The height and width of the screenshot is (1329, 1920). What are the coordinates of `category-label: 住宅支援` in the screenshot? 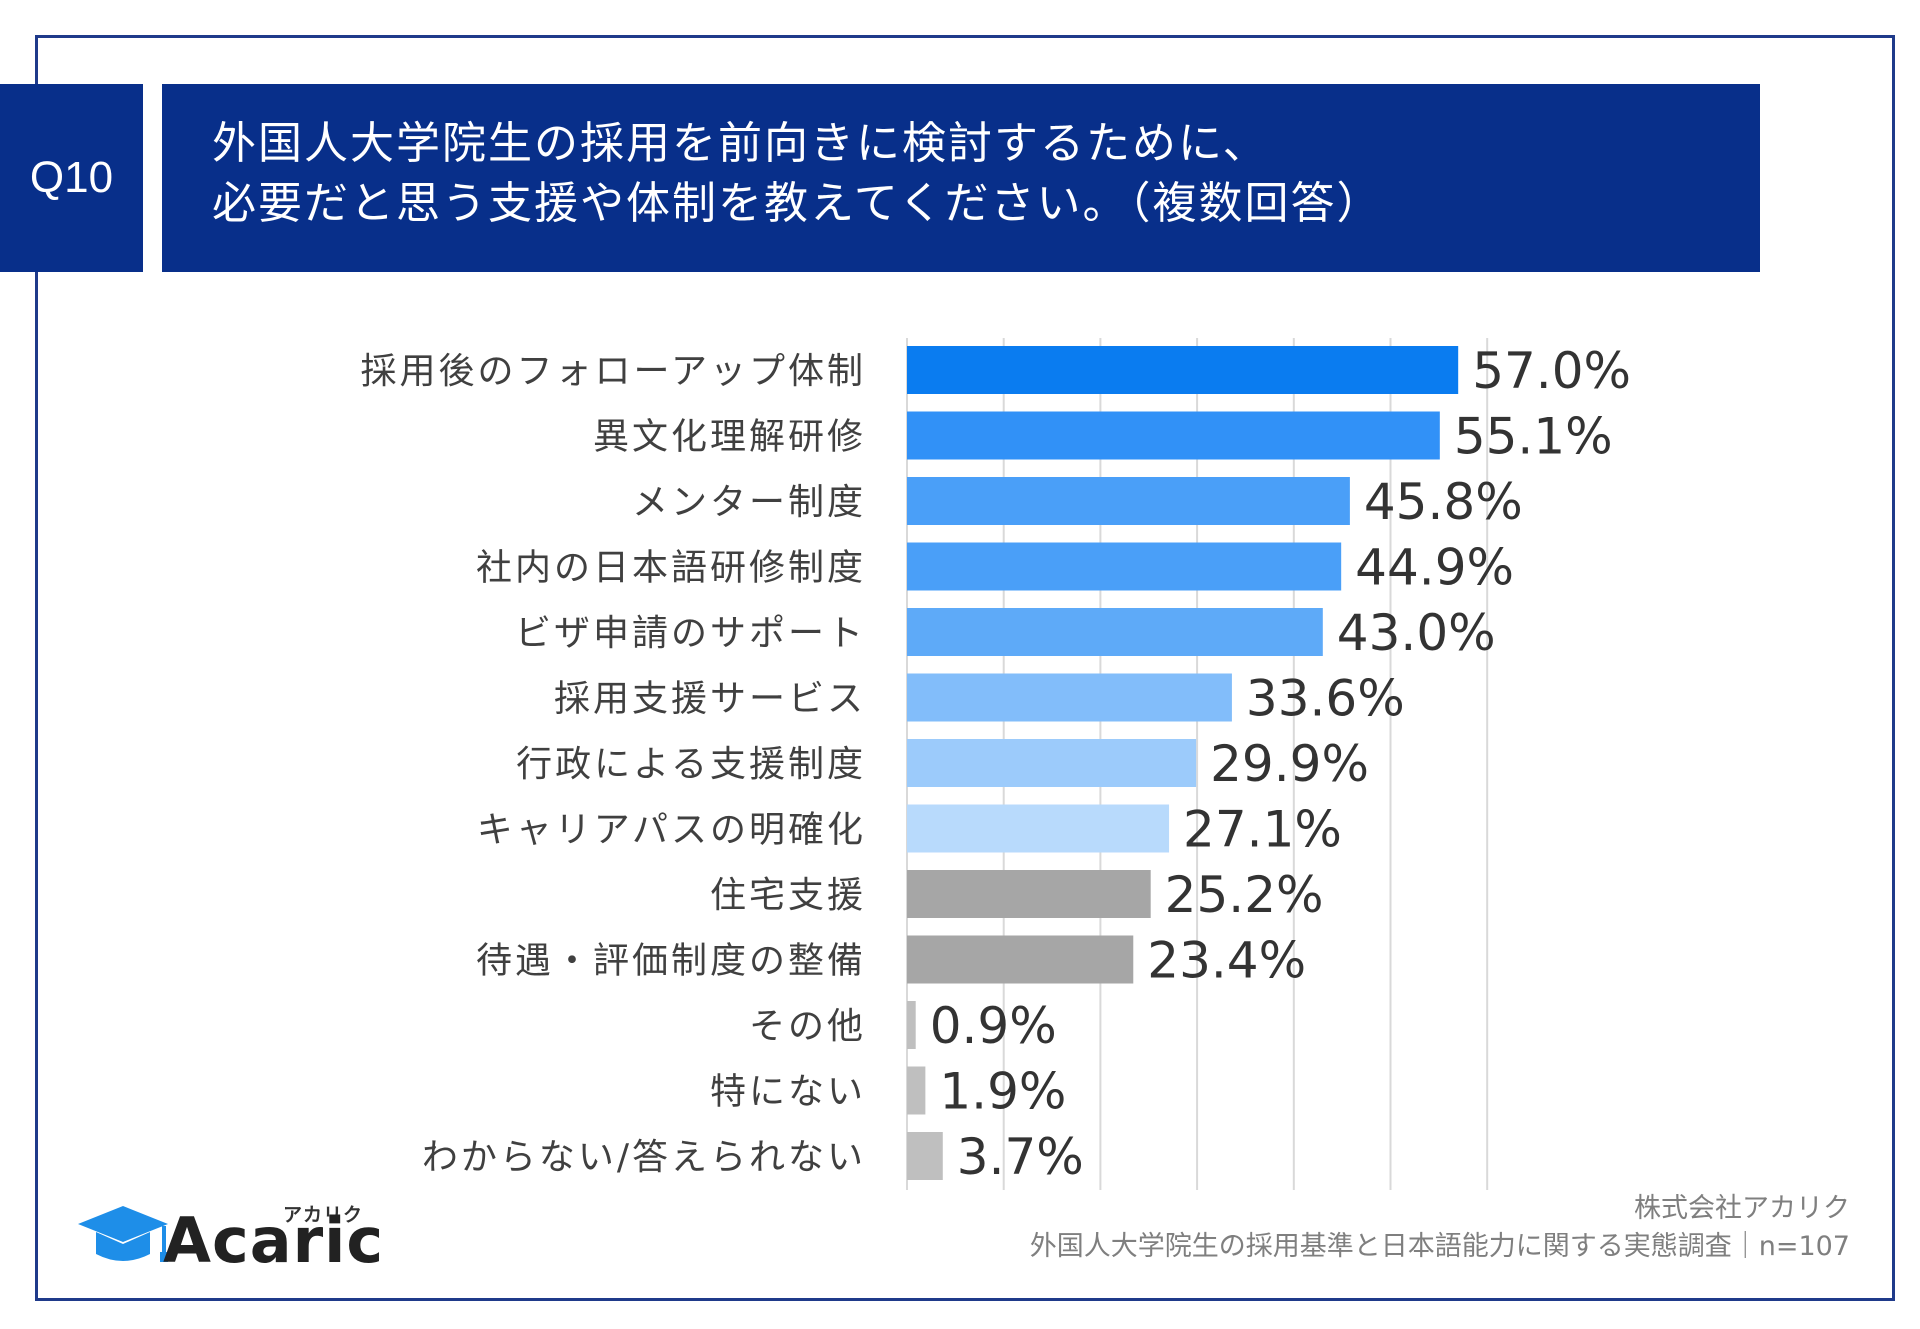 It's located at (788, 895).